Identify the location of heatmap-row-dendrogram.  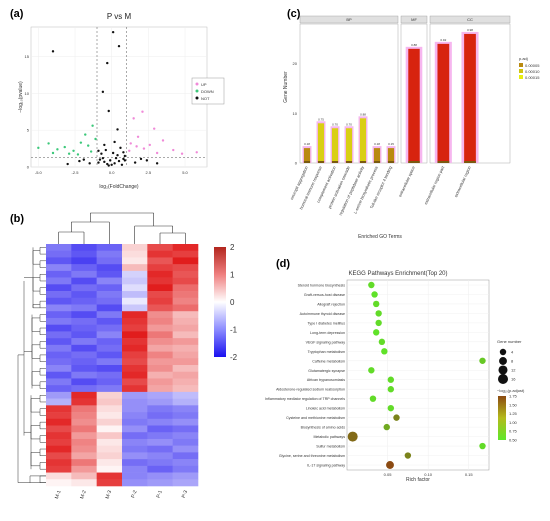
(31, 365).